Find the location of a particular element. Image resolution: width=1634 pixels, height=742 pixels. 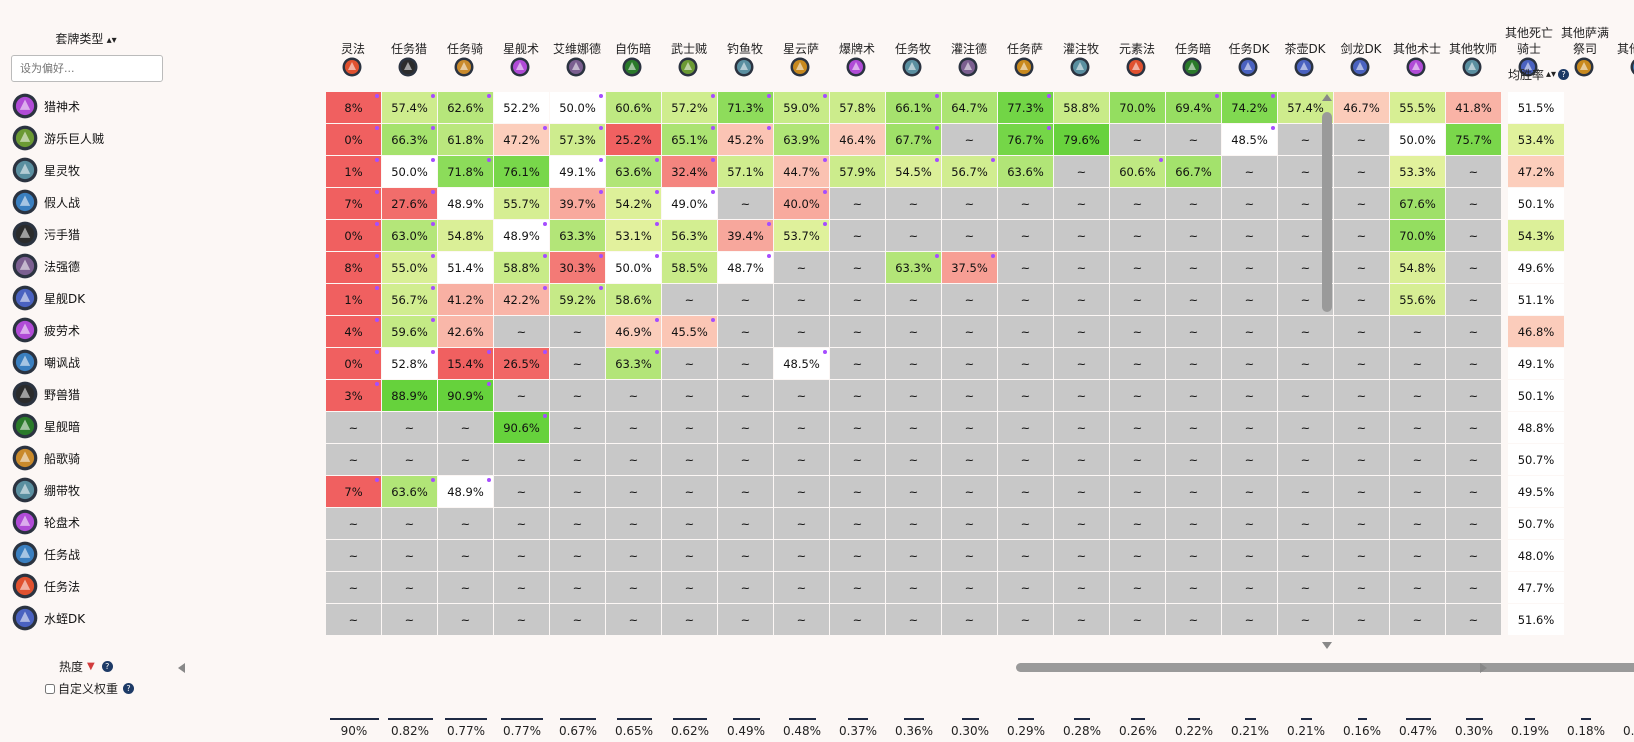

matchup-cell: 70.0% is located at coordinates (1417, 235).